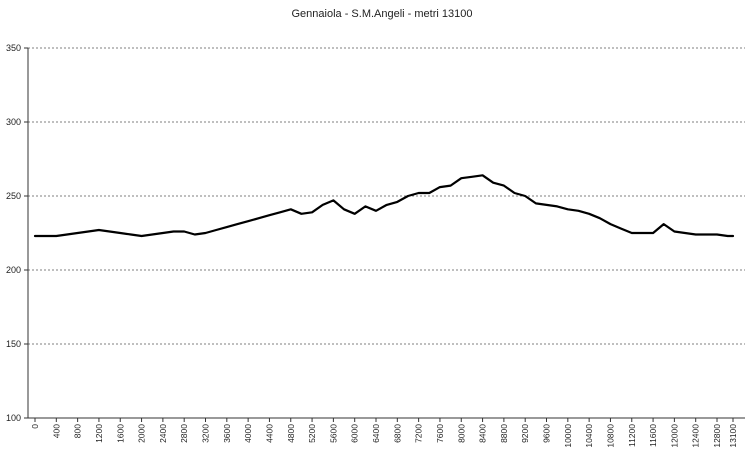 Image resolution: width=750 pixels, height=455 pixels. What do you see at coordinates (333, 433) in the screenshot?
I see `x-tick-label: 5600` at bounding box center [333, 433].